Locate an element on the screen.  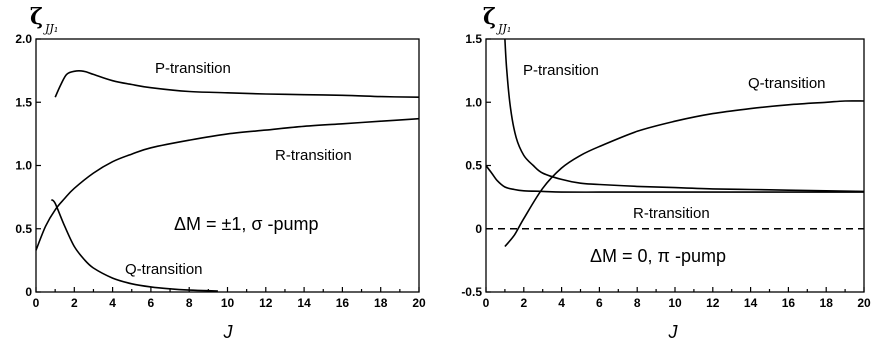
right-ytick-label: 1.0 is located at coordinates (473, 102).